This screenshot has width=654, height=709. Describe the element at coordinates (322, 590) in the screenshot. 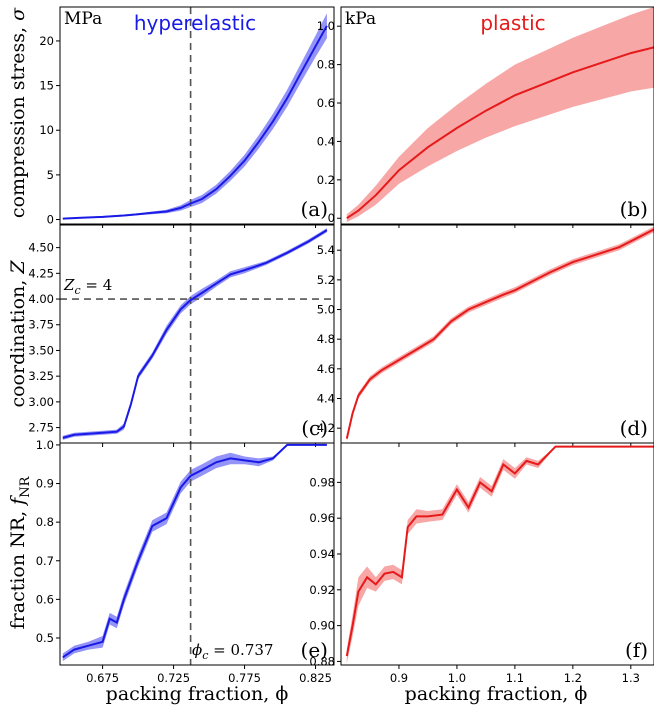

I see `ytick-label: 0.92` at that location.